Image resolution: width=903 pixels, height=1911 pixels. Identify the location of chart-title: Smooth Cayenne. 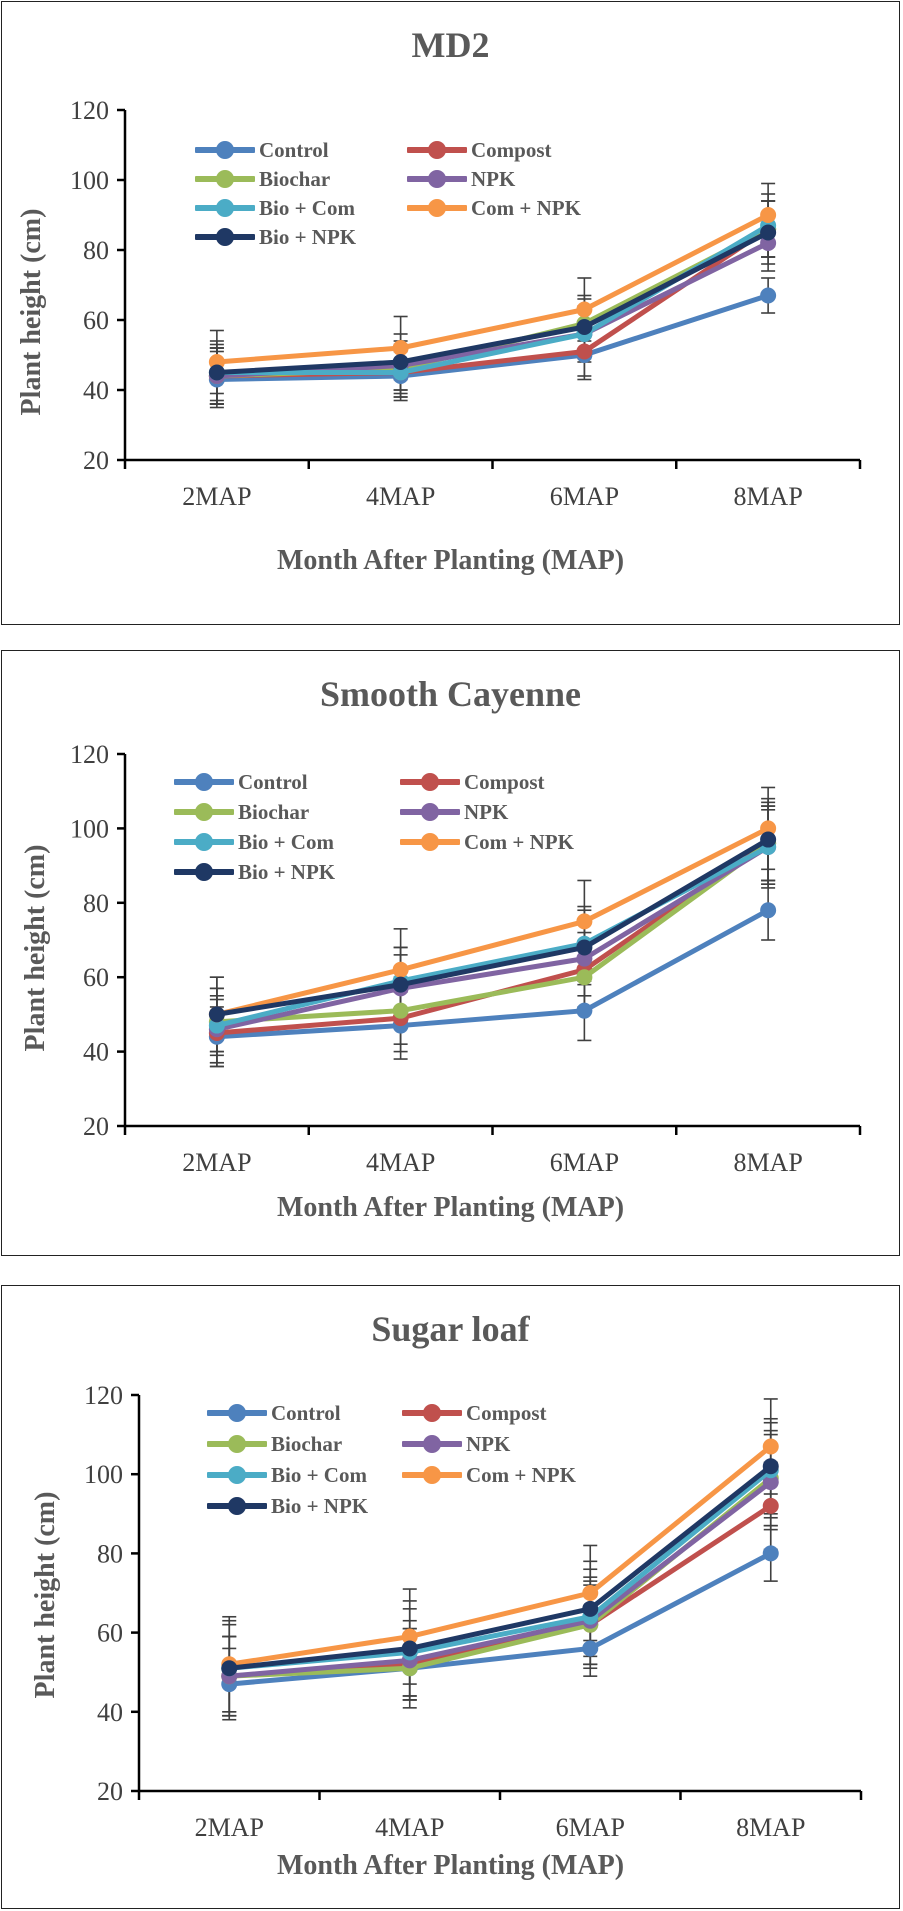
(450, 694).